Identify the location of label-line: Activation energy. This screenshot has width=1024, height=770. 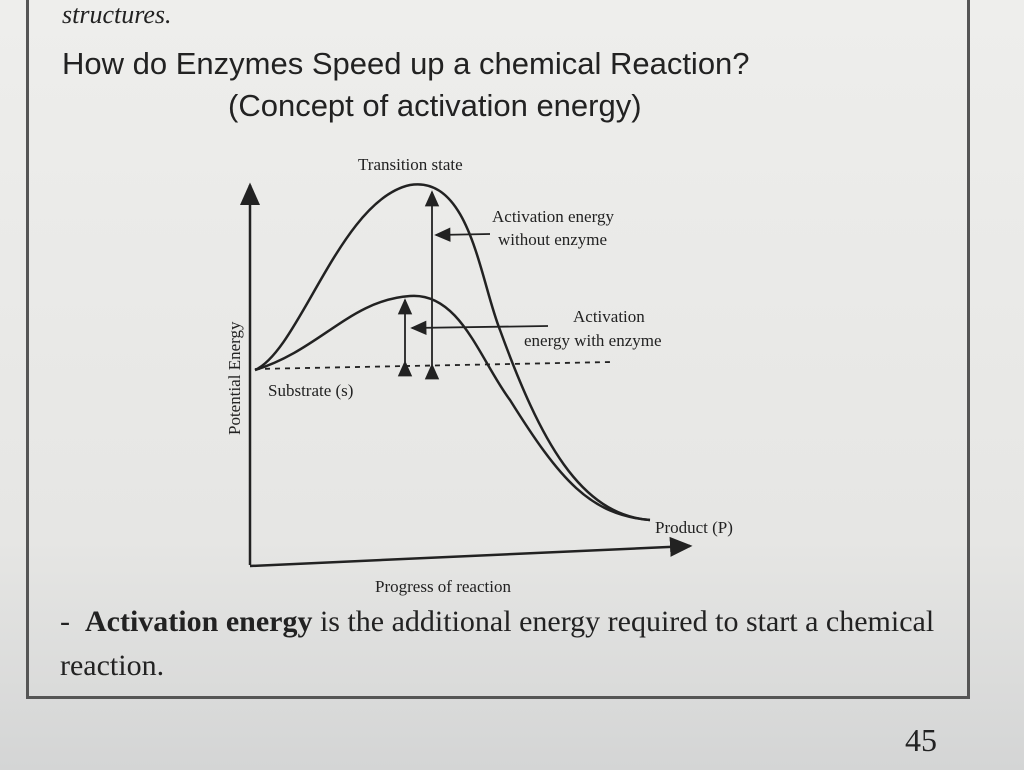
(553, 216).